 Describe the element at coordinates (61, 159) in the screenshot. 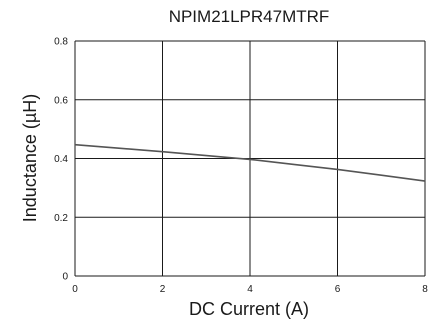

I see `y-tick-label: 0.4` at that location.